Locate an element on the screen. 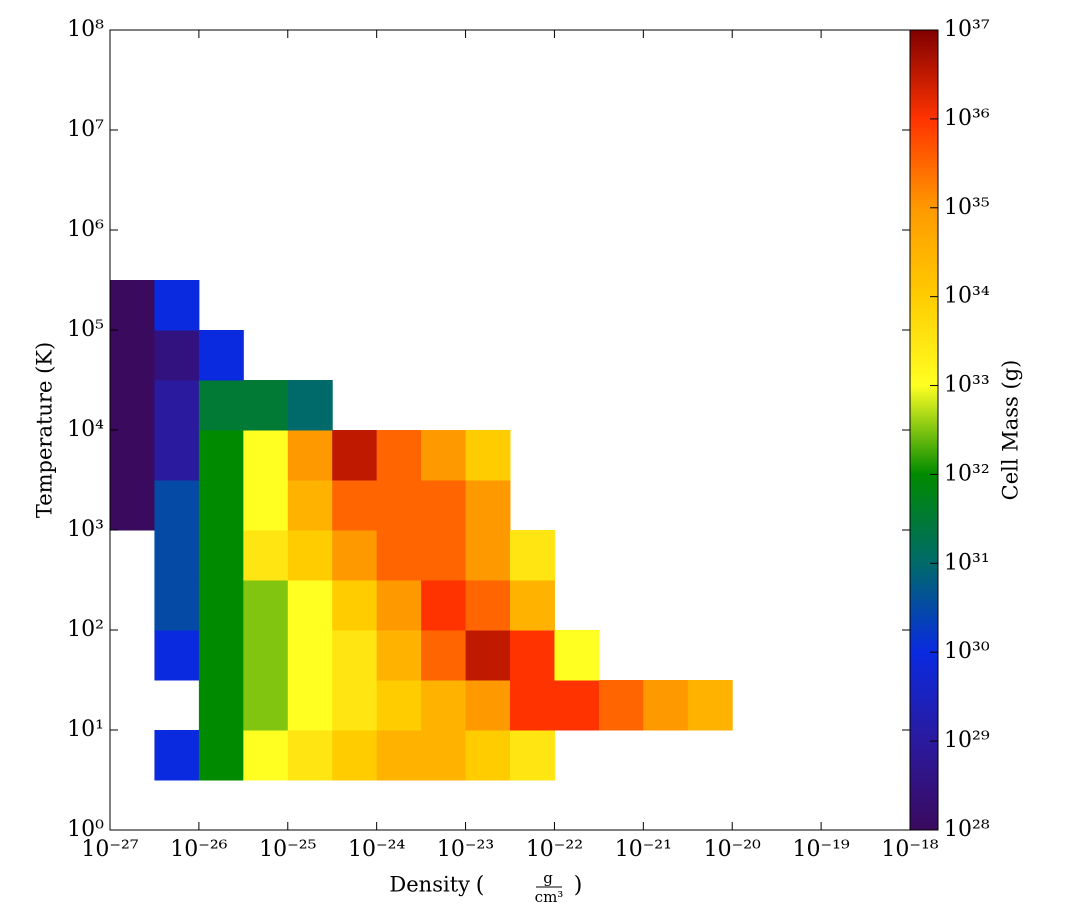 The width and height of the screenshot is (1075, 924). x-unit-paren: ) is located at coordinates (578, 885).